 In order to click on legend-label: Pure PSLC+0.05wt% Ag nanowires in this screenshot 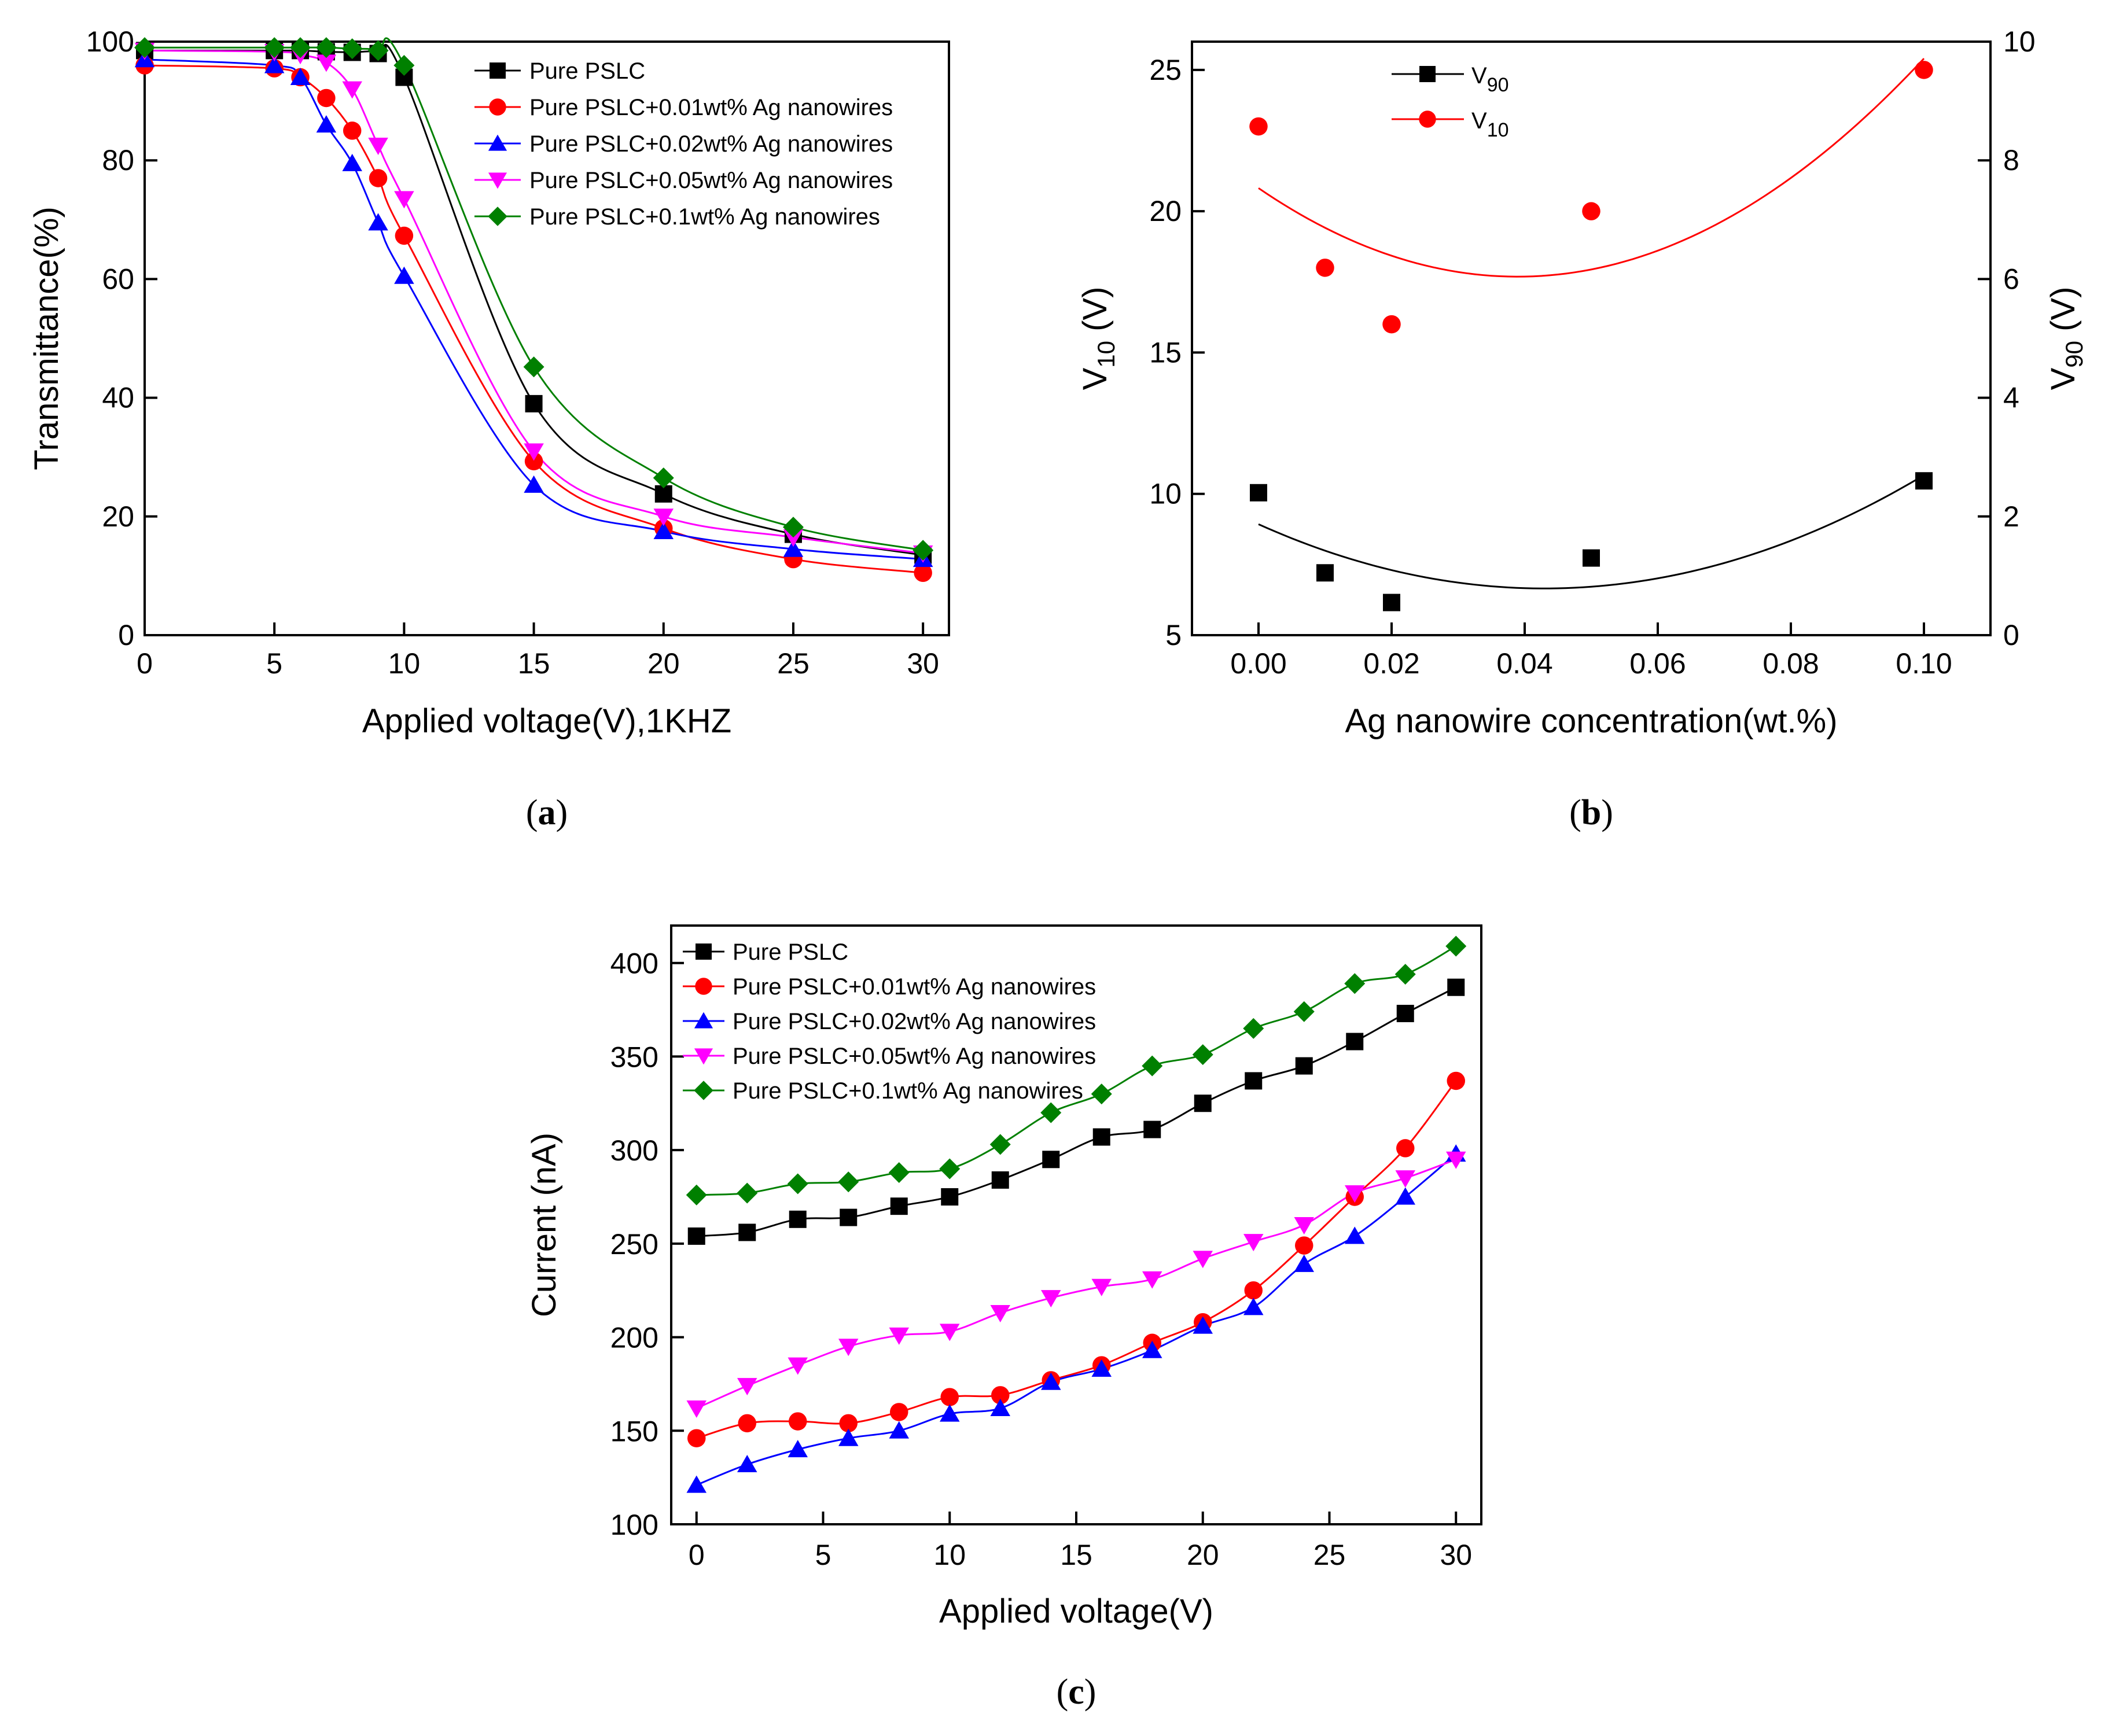, I will do `click(711, 180)`.